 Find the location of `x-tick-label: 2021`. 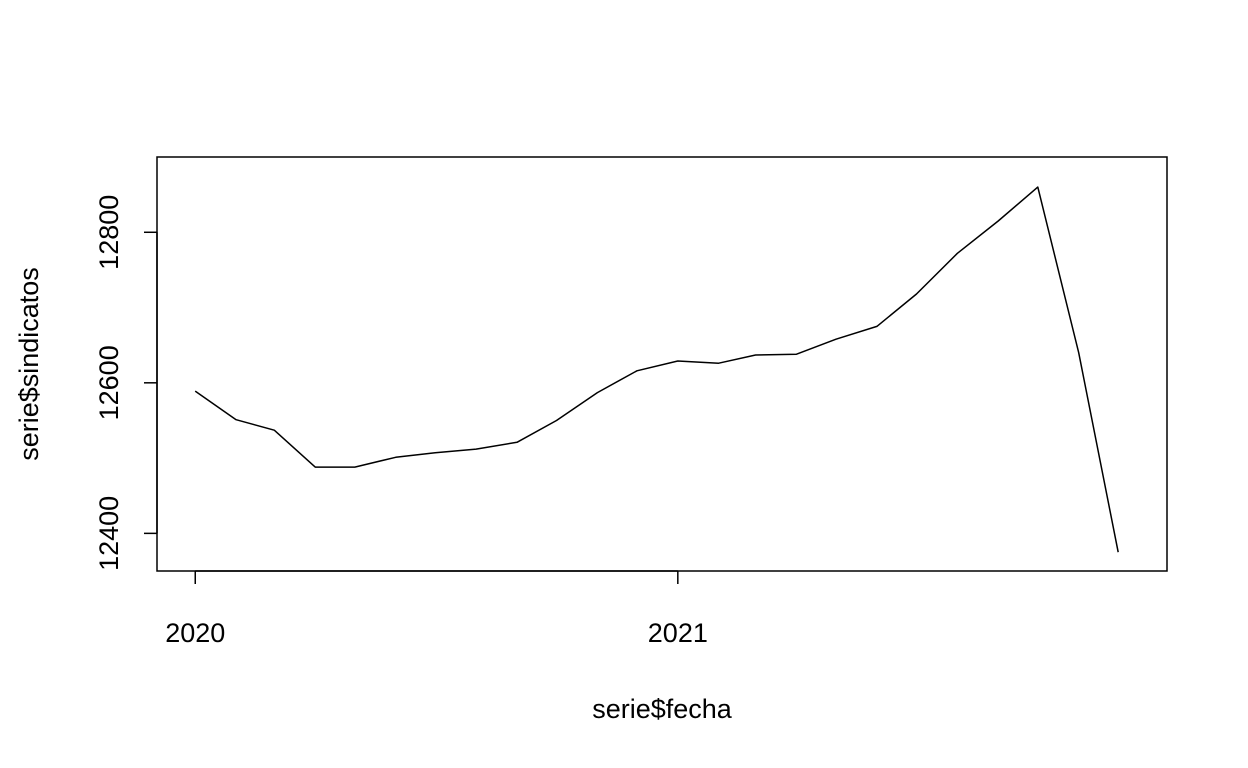

x-tick-label: 2021 is located at coordinates (678, 633).